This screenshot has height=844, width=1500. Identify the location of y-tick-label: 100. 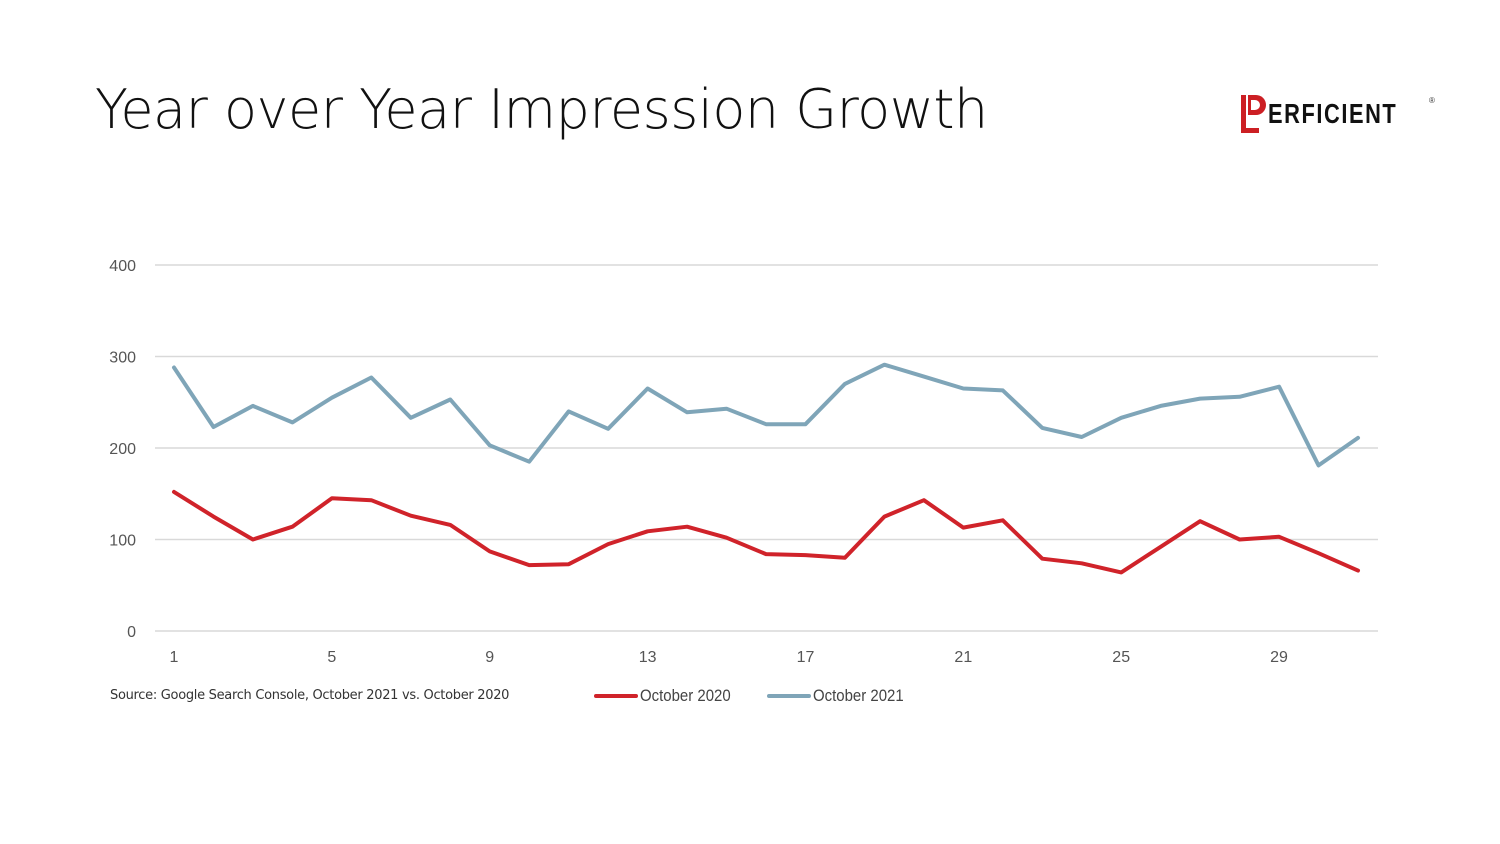
(122, 541).